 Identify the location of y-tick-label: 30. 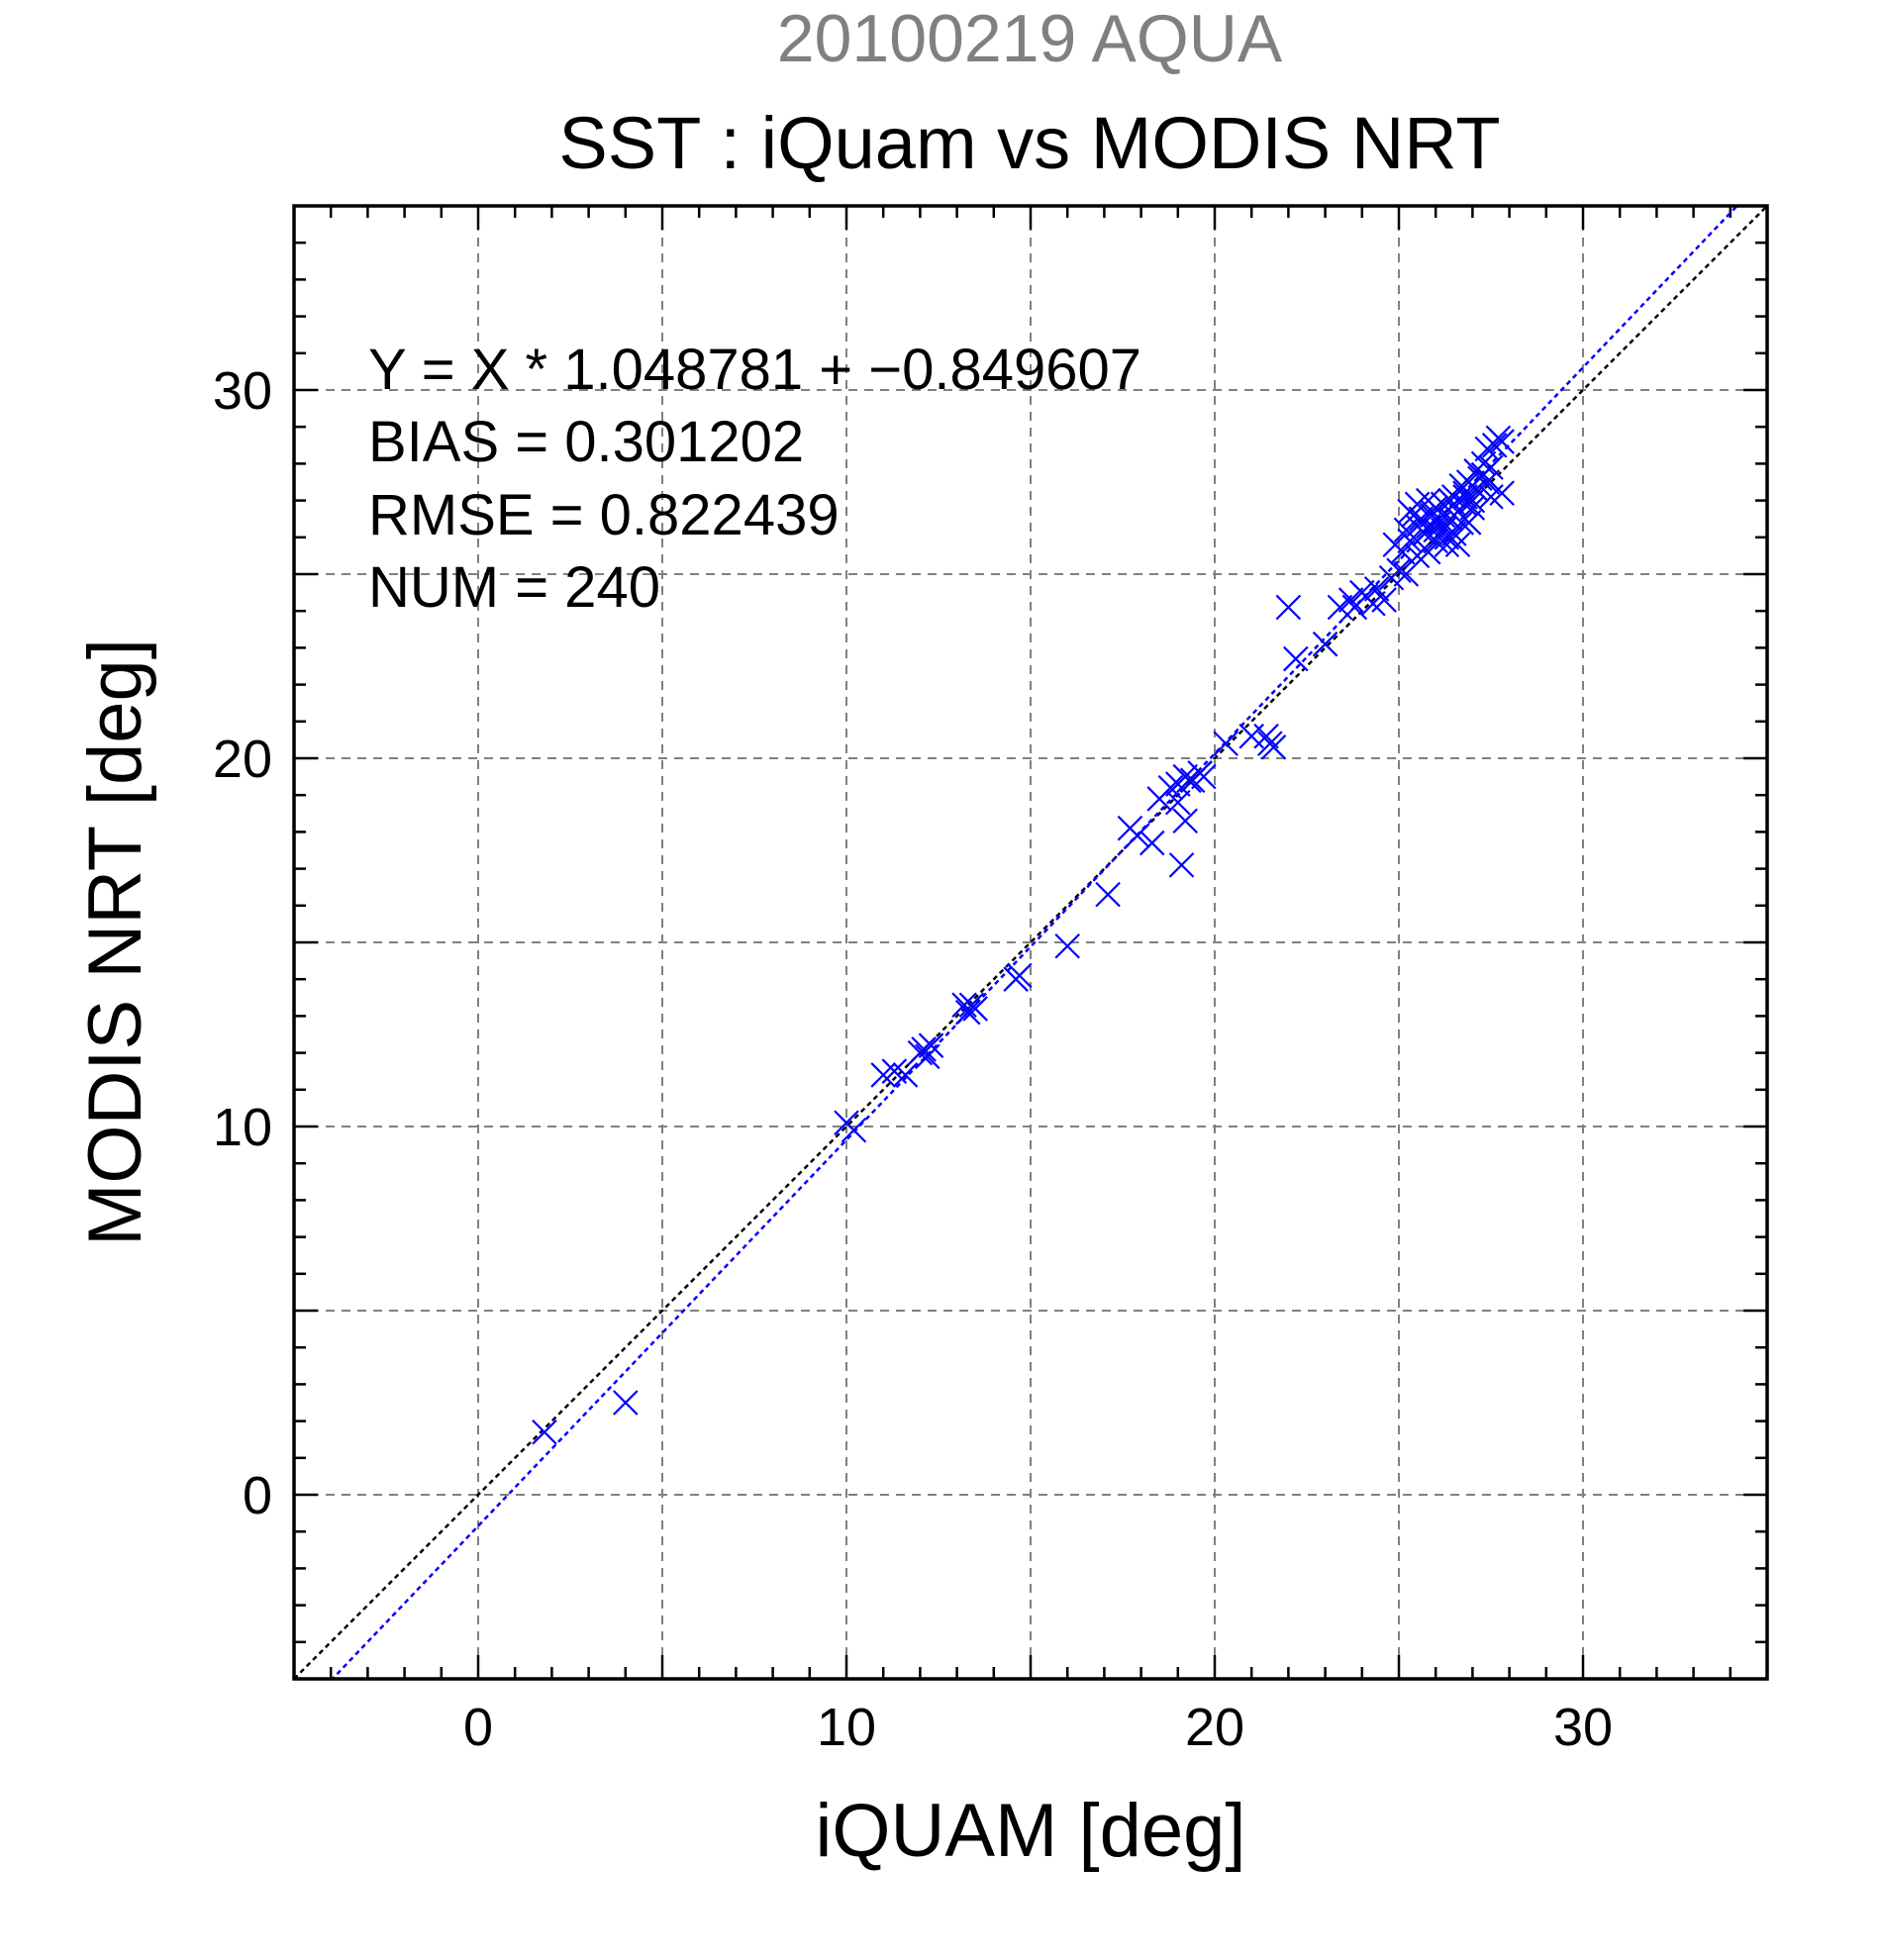
(243, 391).